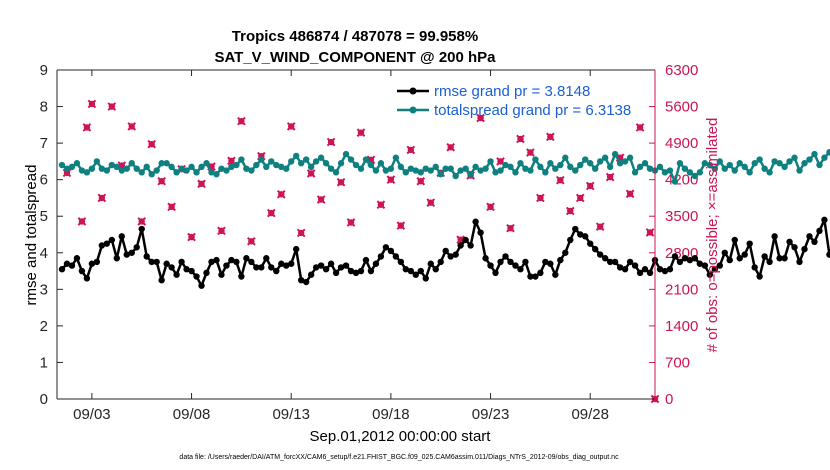 This screenshot has height=470, width=830. I want to click on x-tick-label: 09/13, so click(291, 414).